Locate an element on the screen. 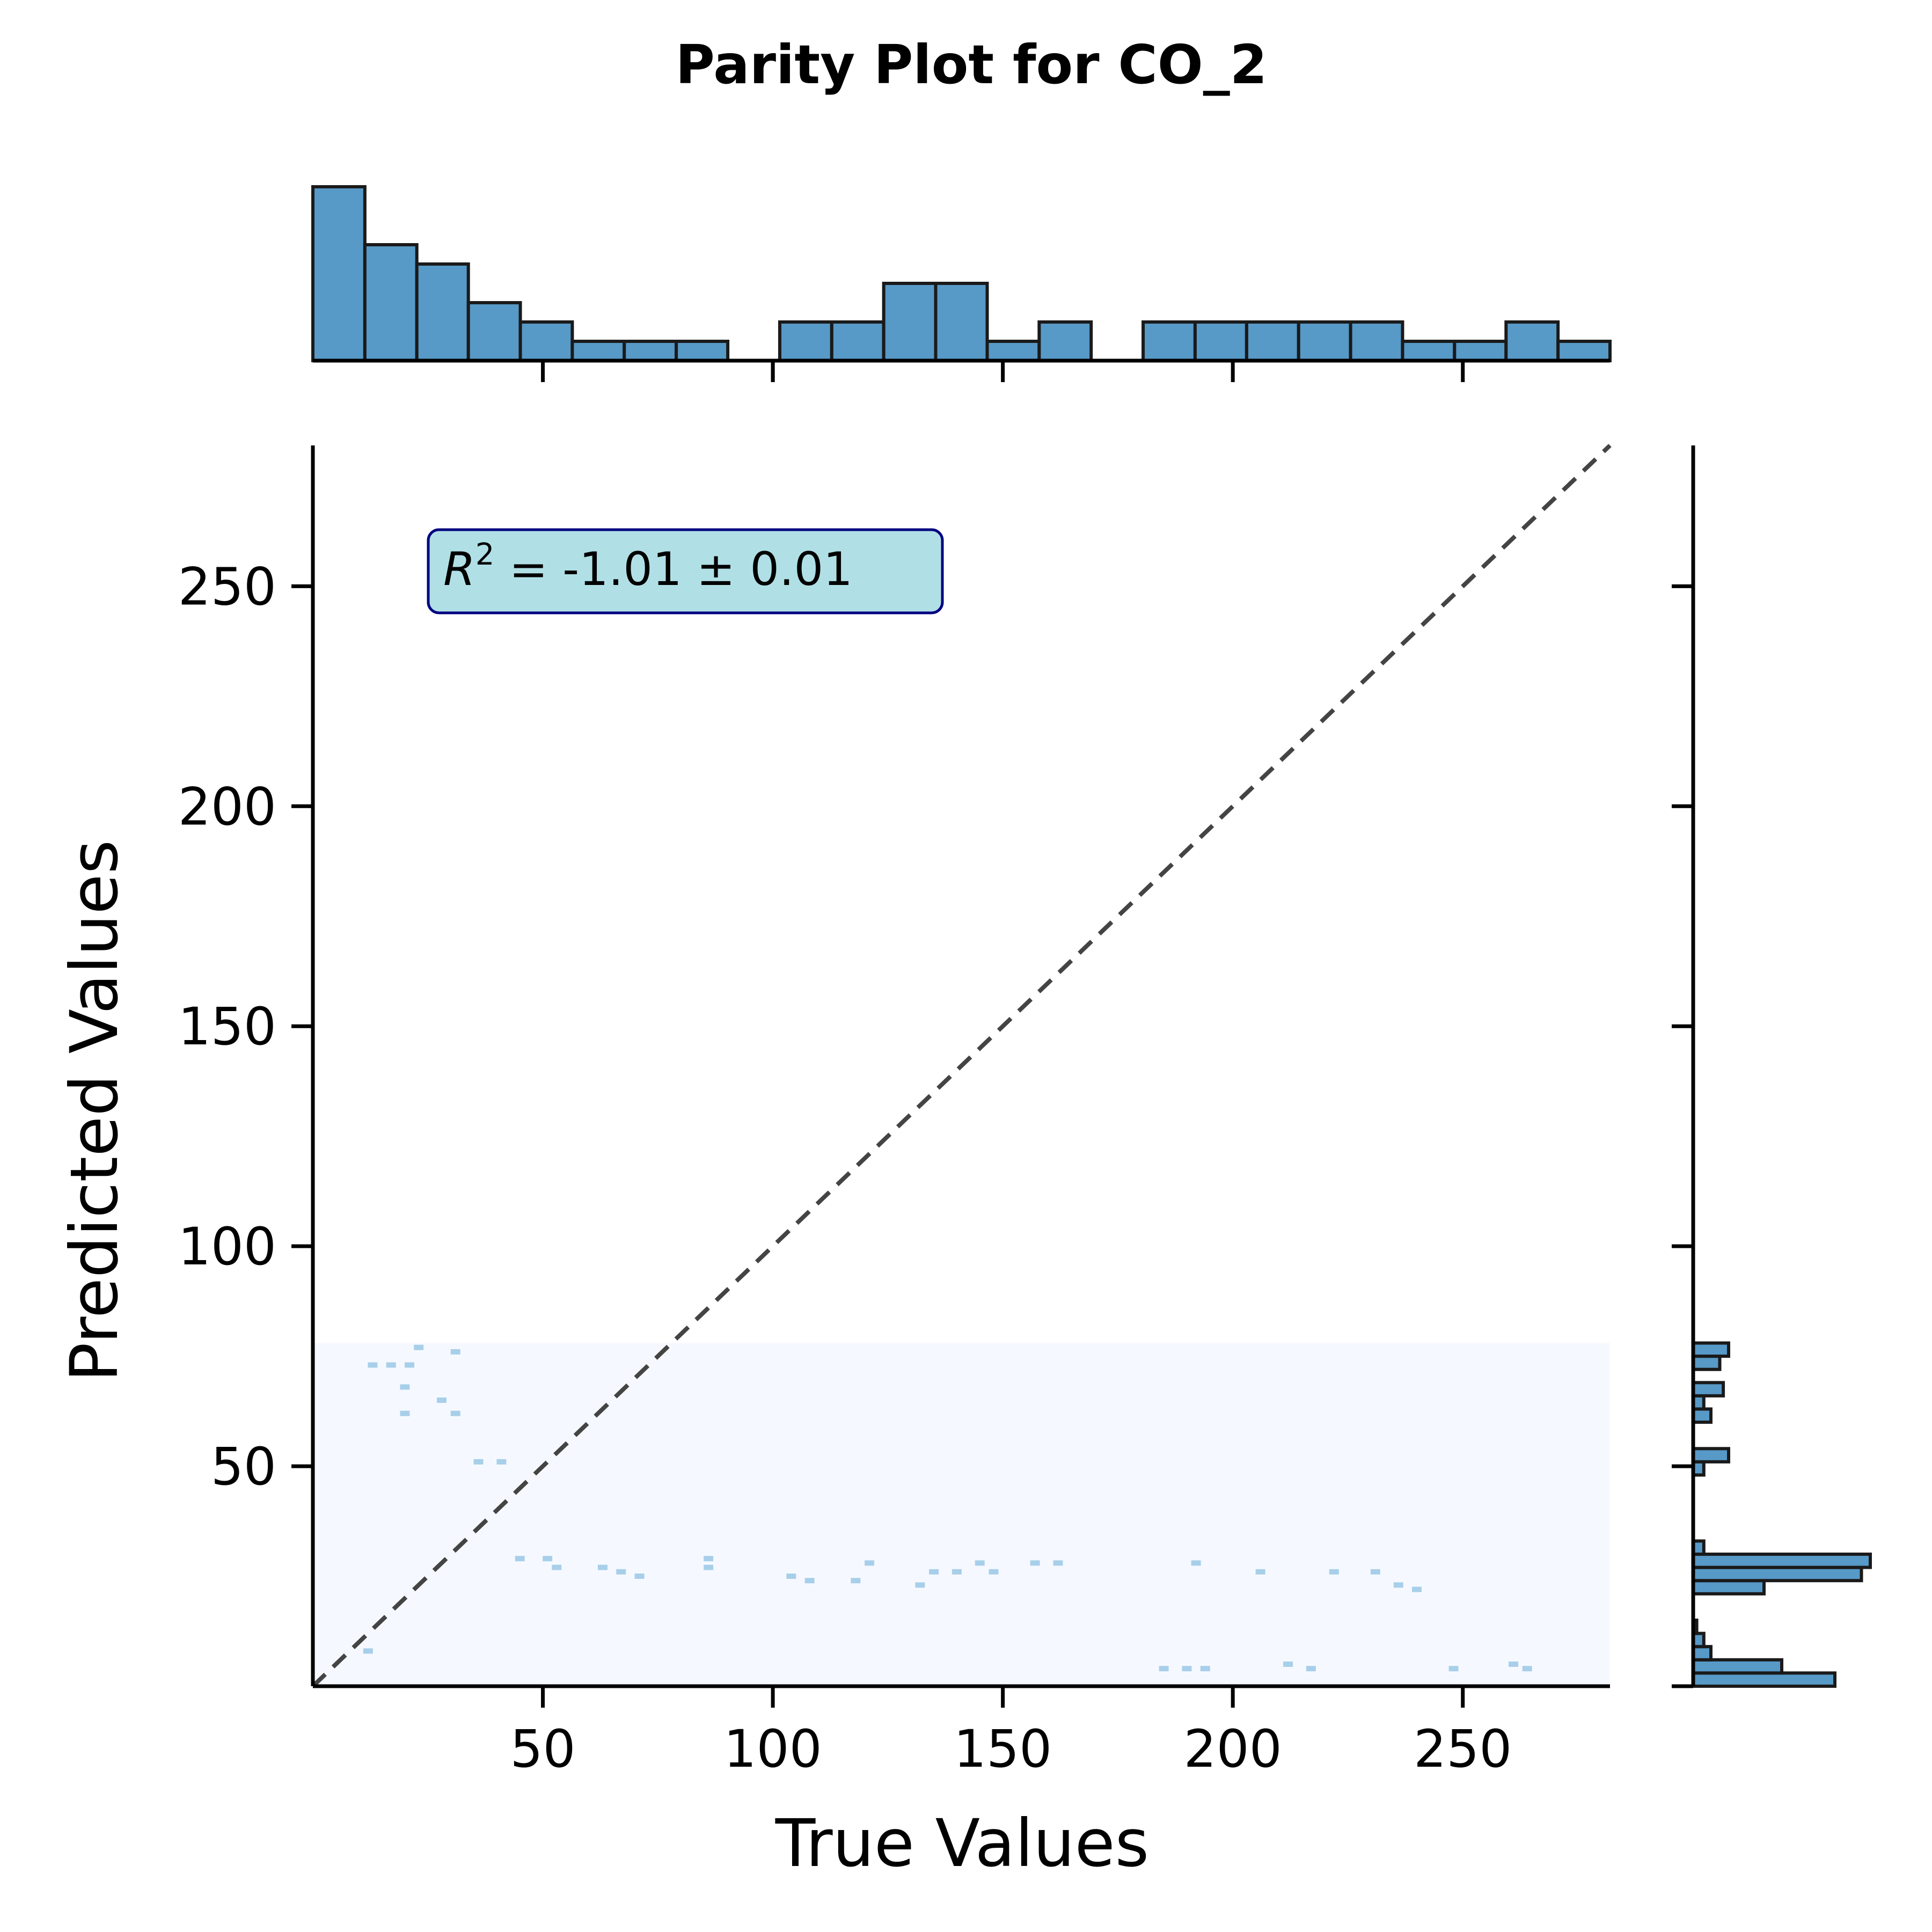  y-axis-ticks: 50 100 150 200 250 is located at coordinates (245, 1027).